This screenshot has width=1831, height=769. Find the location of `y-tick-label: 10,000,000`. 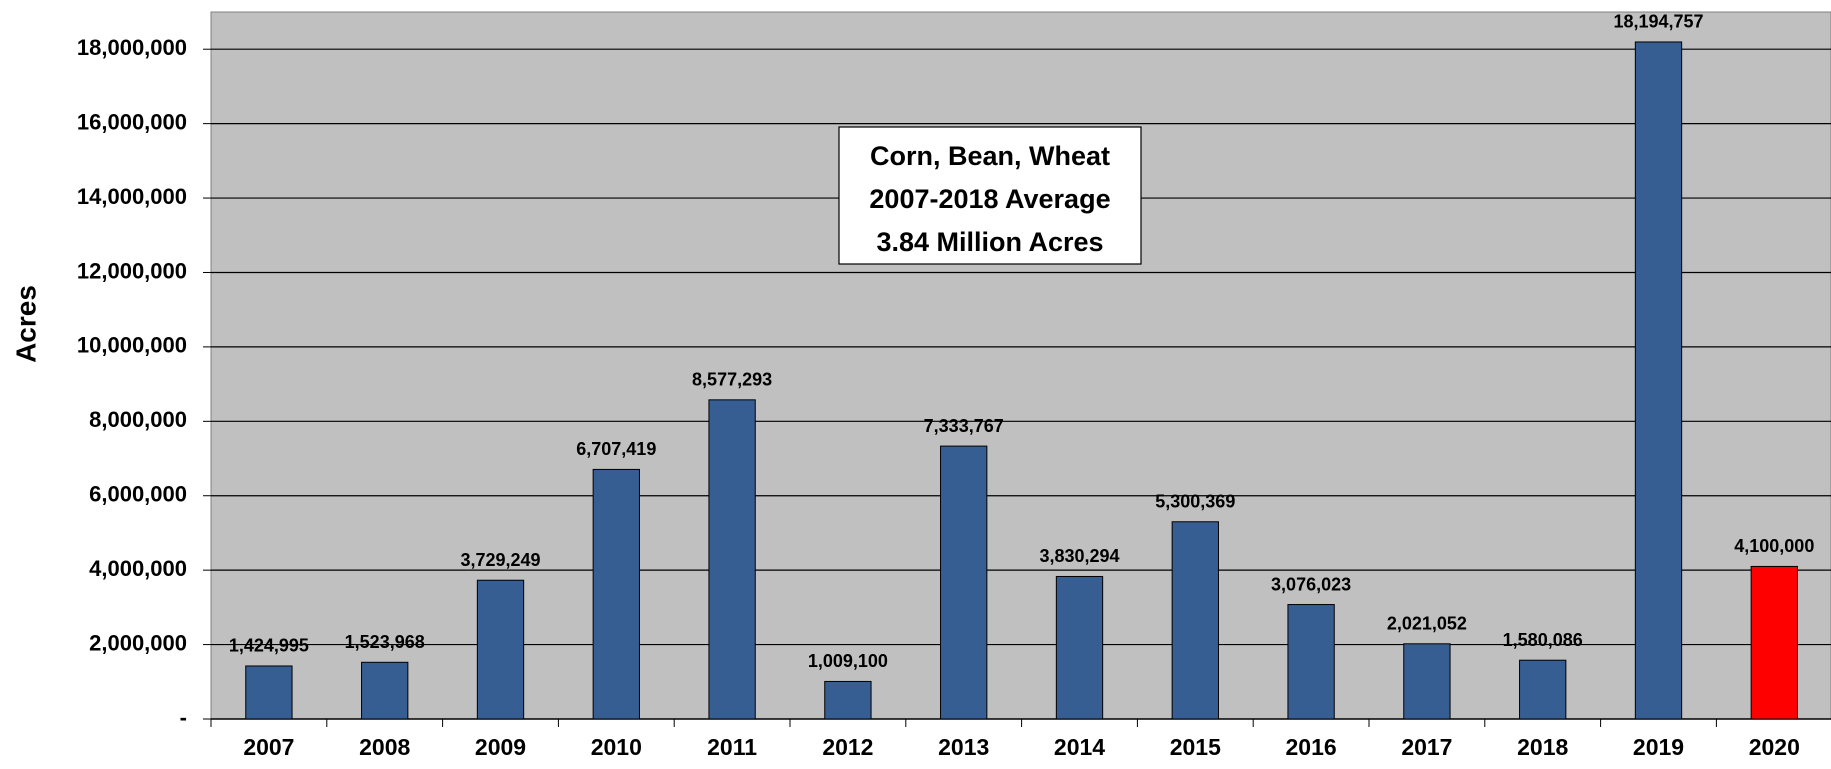

y-tick-label: 10,000,000 is located at coordinates (132, 345).